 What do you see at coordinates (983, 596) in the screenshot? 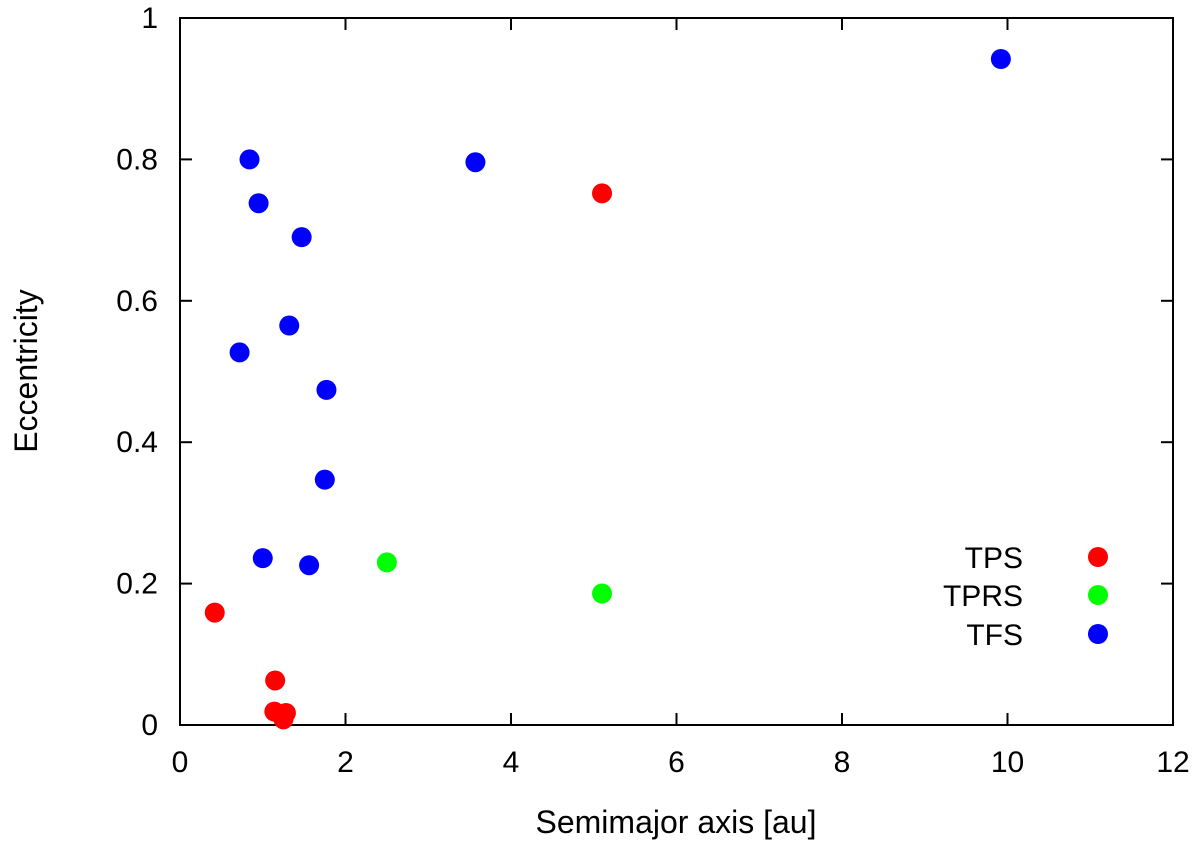
I see `legend-label: TPRS` at bounding box center [983, 596].